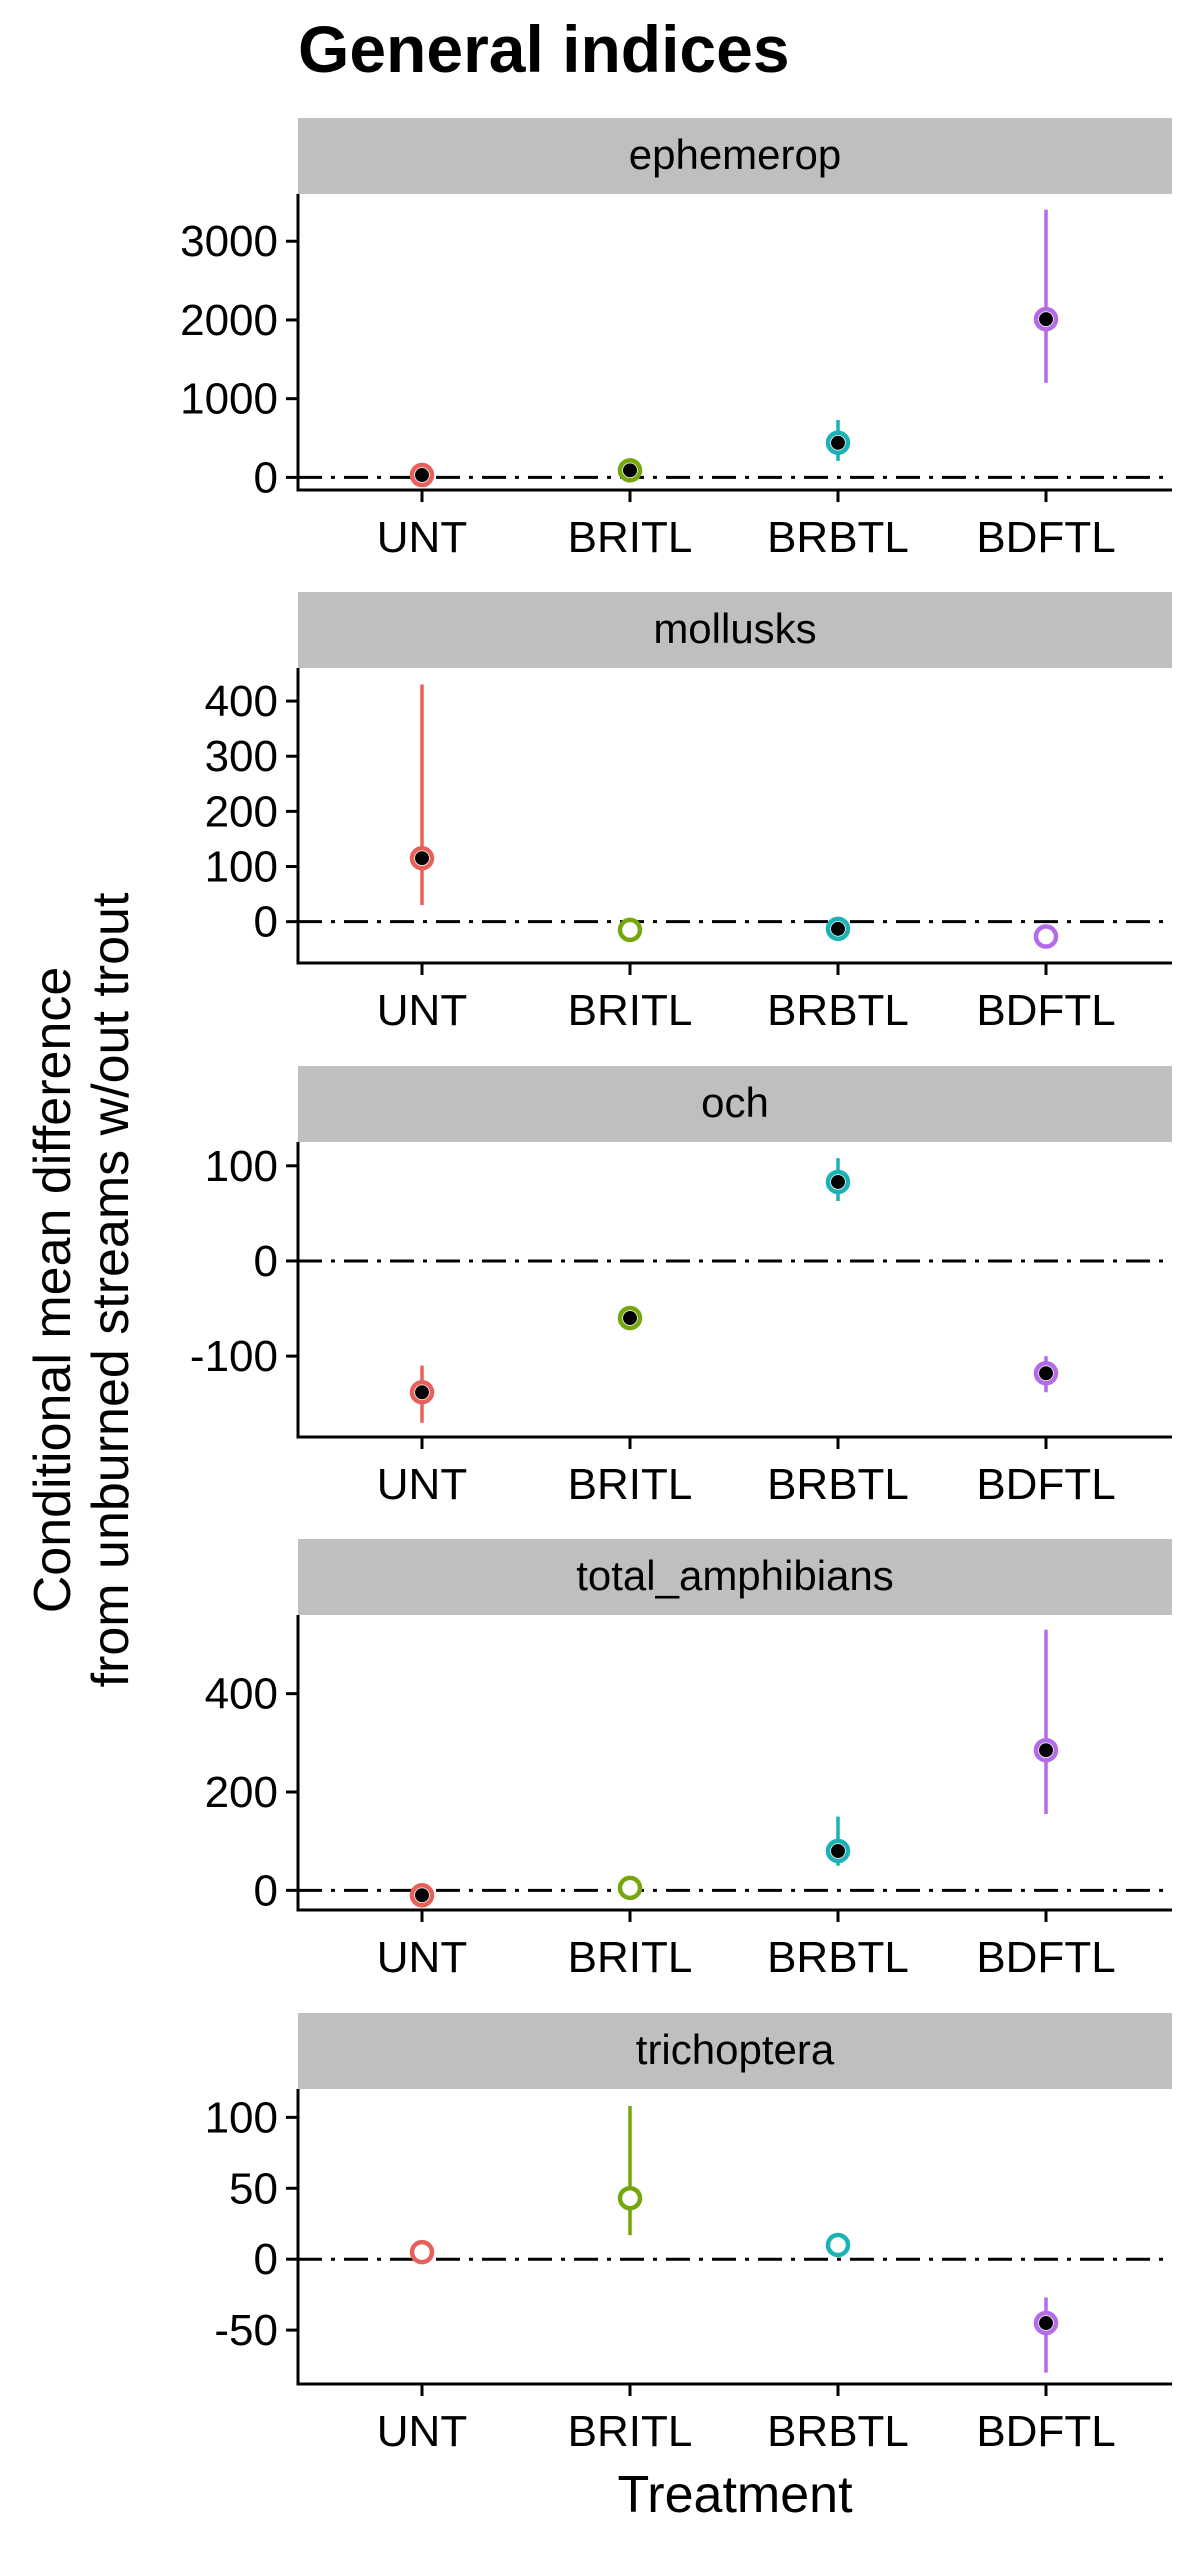 The height and width of the screenshot is (2550, 1200). I want to click on chart-title: General indices, so click(544, 49).